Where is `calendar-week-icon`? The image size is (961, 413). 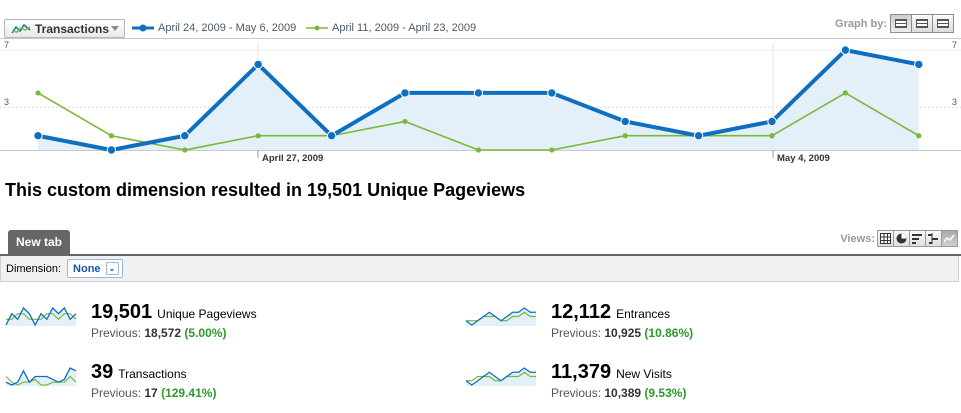
calendar-week-icon is located at coordinates (922, 23).